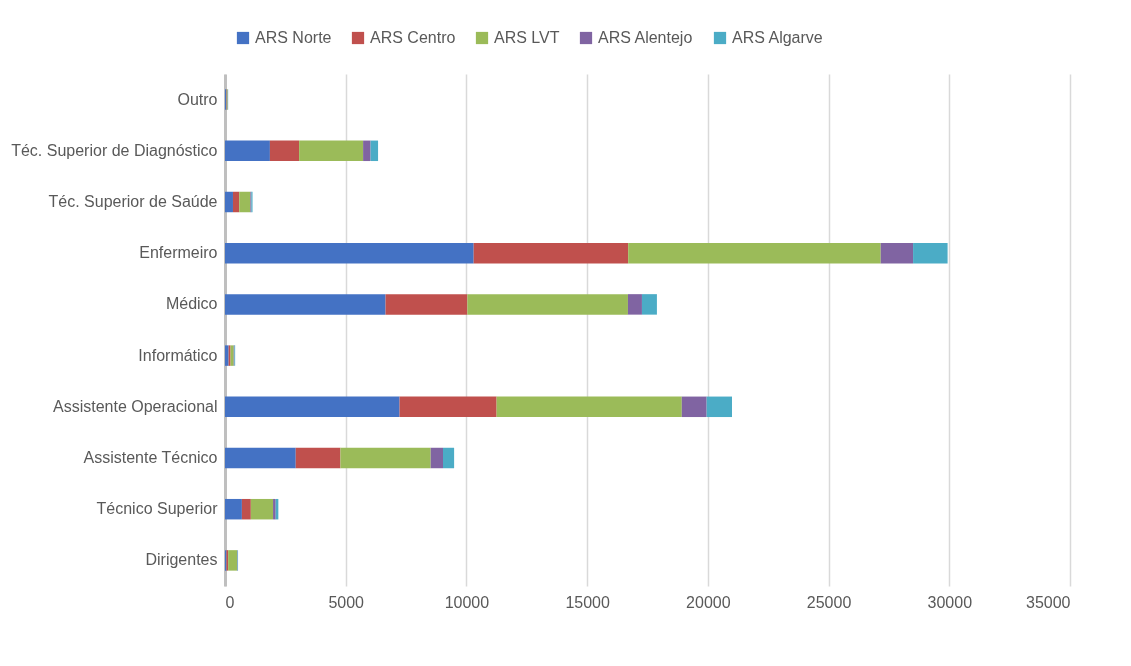  I want to click on y-tick-label: Téc. Superior de Saúde, so click(133, 201).